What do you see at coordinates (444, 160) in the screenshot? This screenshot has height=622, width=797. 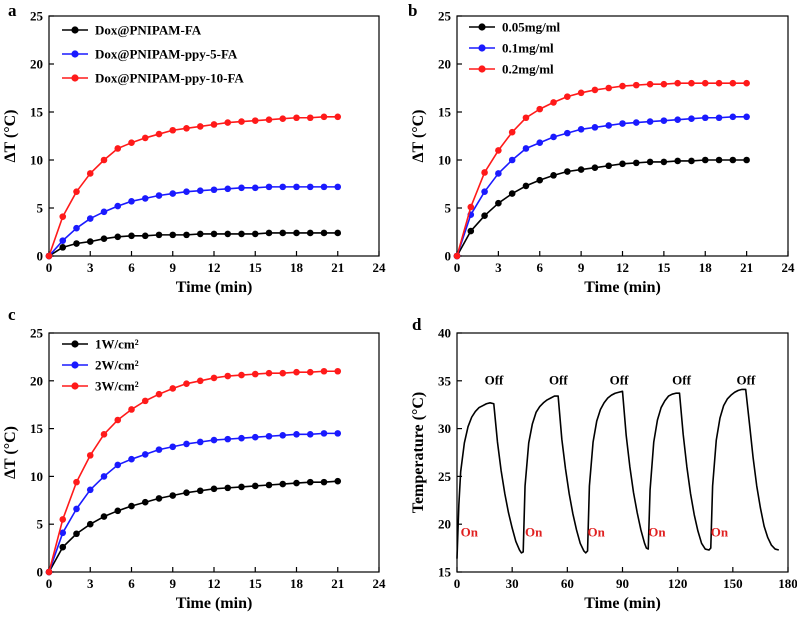 I see `y-tick-label: 10` at bounding box center [444, 160].